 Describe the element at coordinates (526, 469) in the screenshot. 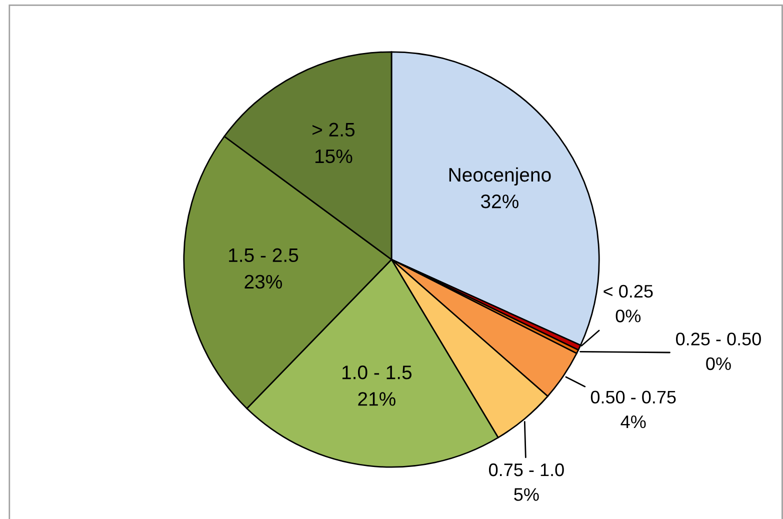

I see `slice-label: 0.75 - 1.0` at that location.